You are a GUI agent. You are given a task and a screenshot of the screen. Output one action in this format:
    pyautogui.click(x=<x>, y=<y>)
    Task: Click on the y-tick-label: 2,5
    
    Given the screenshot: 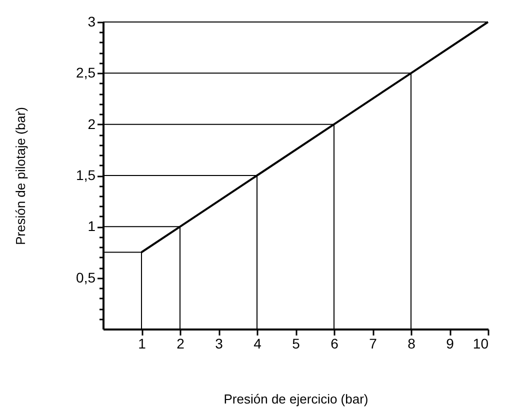 What is the action you would take?
    pyautogui.click(x=86, y=72)
    